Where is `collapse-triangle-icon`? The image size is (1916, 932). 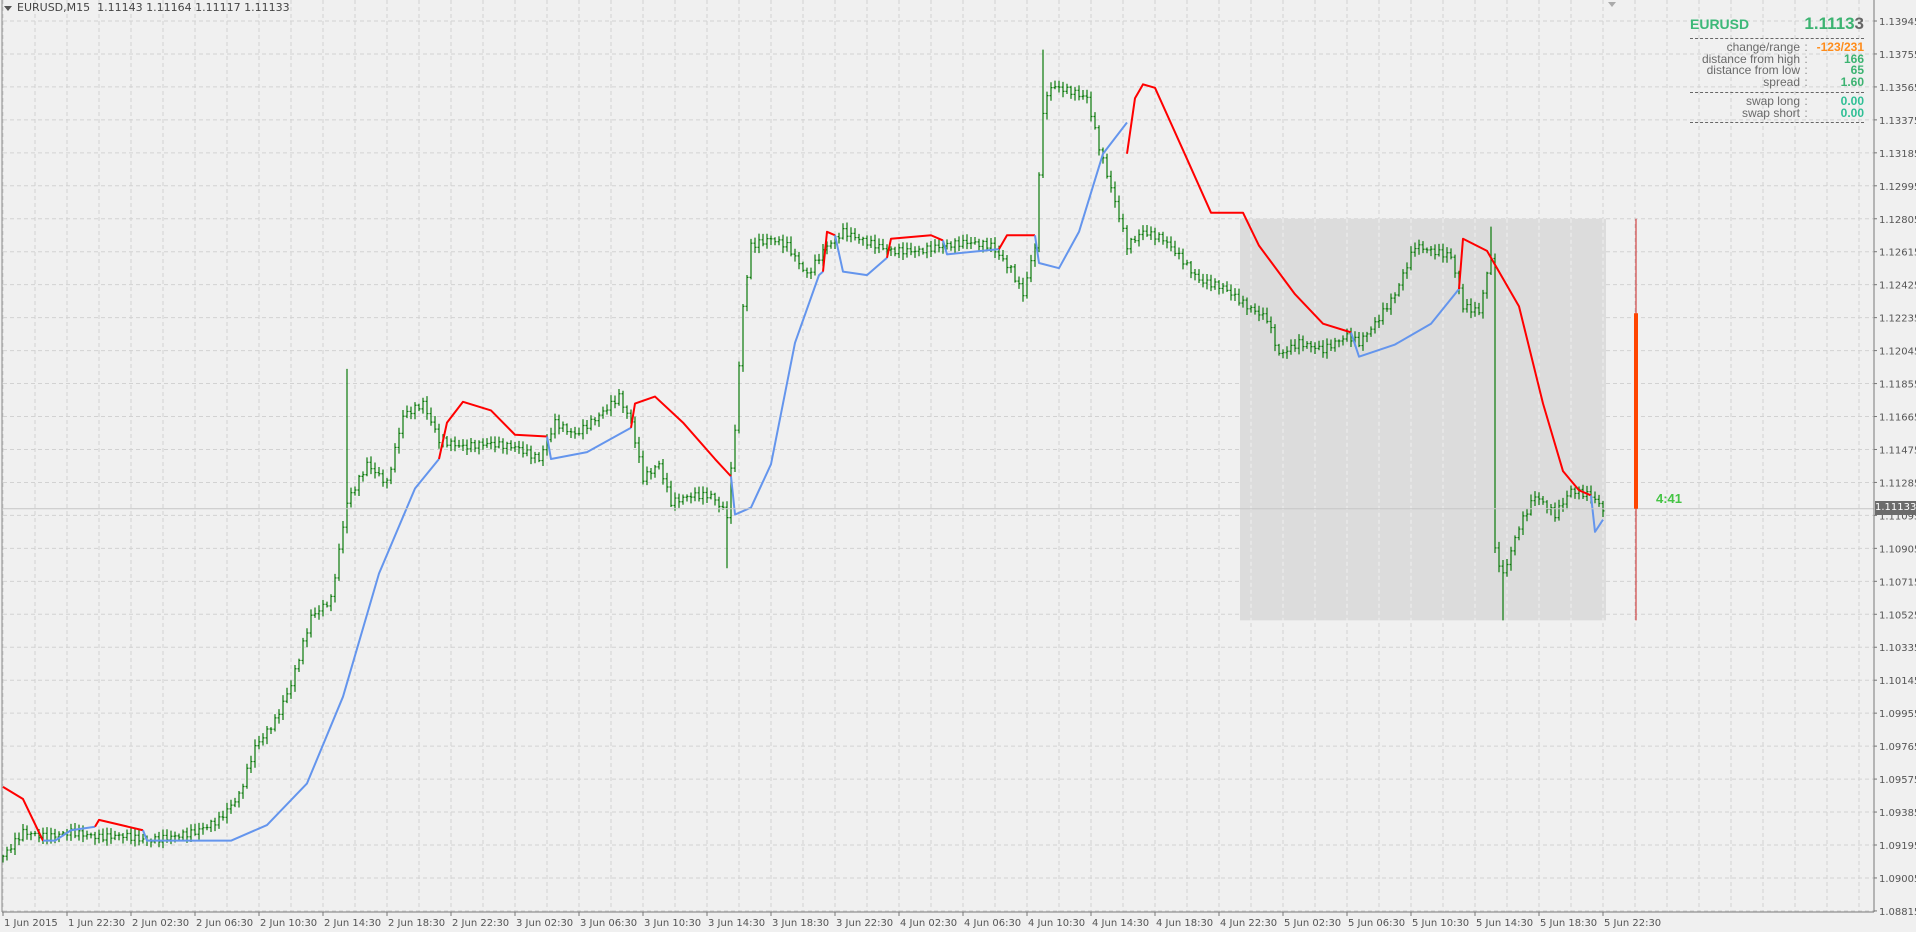 collapse-triangle-icon is located at coordinates (8, 8).